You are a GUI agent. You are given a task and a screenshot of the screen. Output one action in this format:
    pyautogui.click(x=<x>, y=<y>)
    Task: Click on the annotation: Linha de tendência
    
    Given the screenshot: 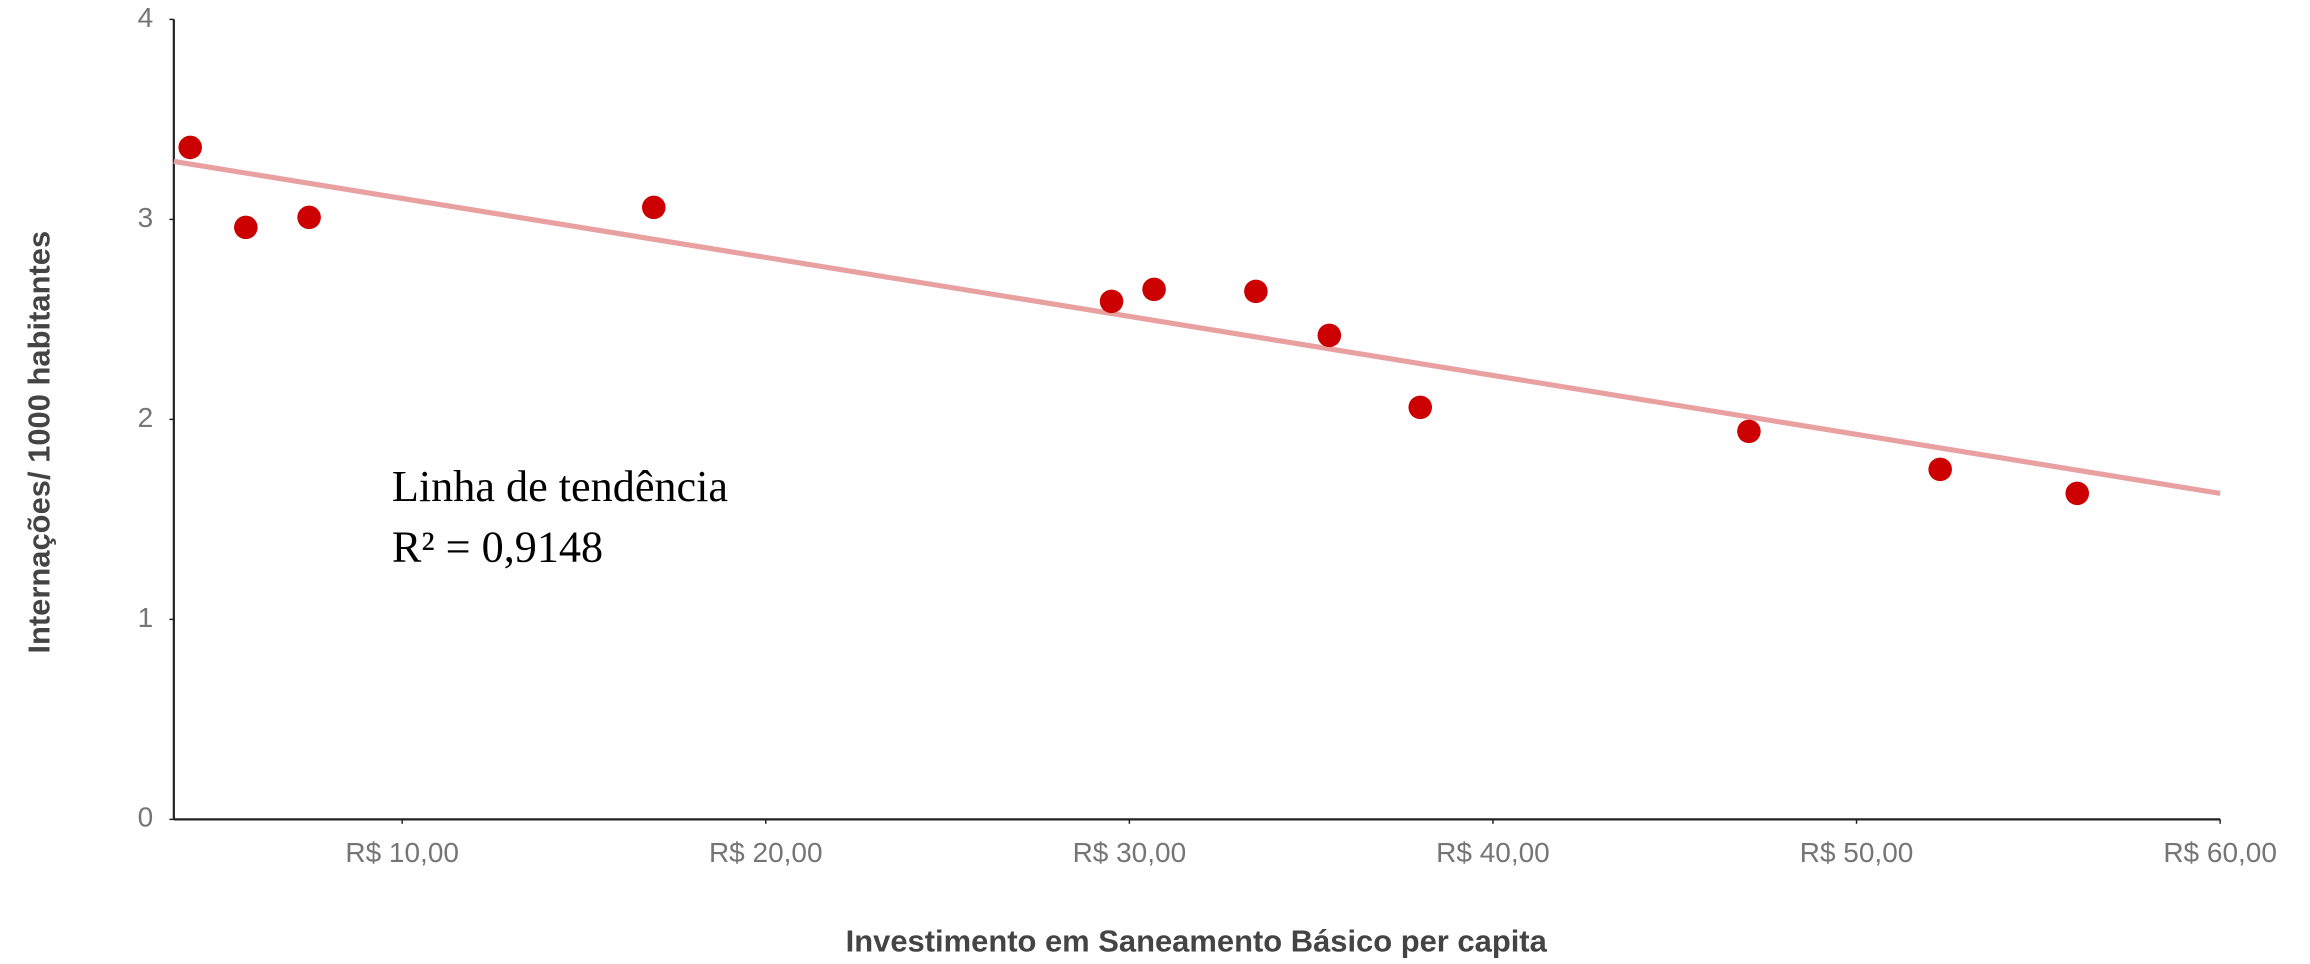 What is the action you would take?
    pyautogui.click(x=560, y=486)
    